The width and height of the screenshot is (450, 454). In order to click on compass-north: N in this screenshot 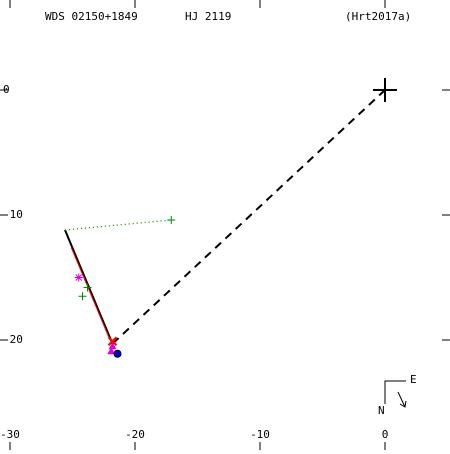, I will do `click(381, 410)`.